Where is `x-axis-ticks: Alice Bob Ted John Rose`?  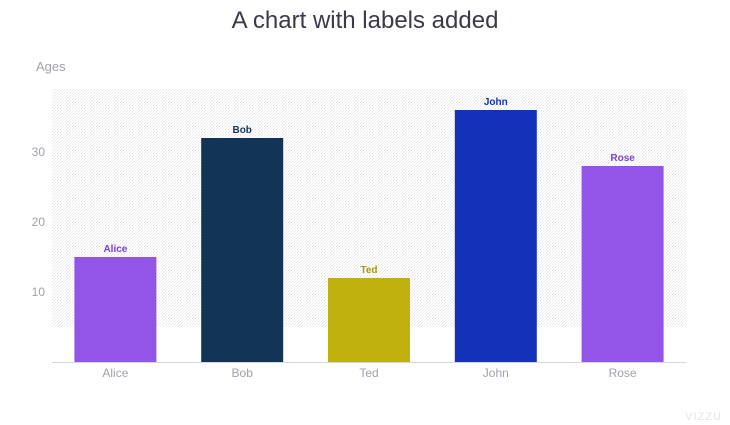
x-axis-ticks: Alice Bob Ted John Rose is located at coordinates (369, 373).